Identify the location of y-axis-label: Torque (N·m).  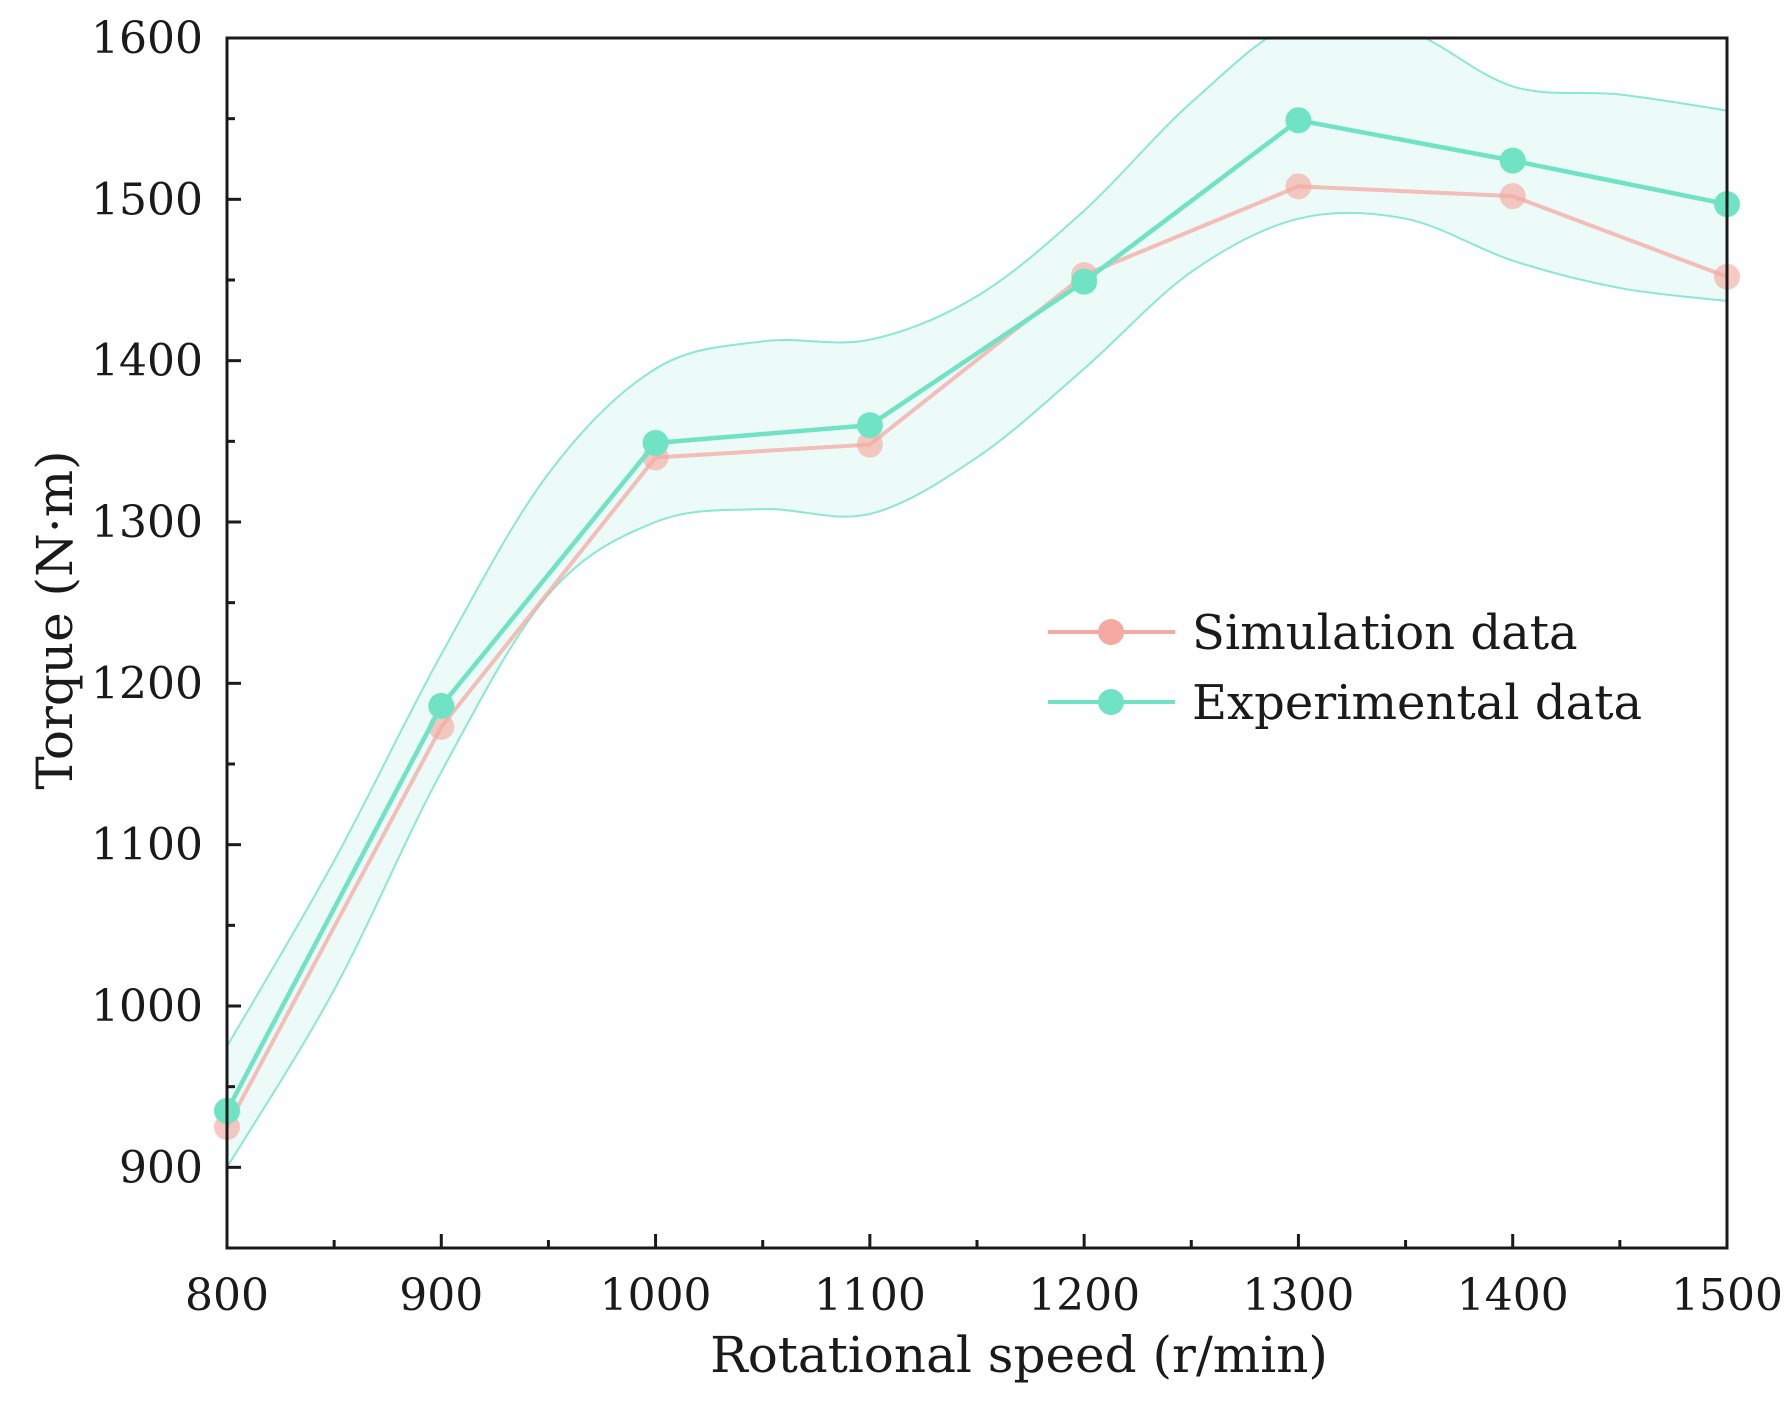
(55, 619).